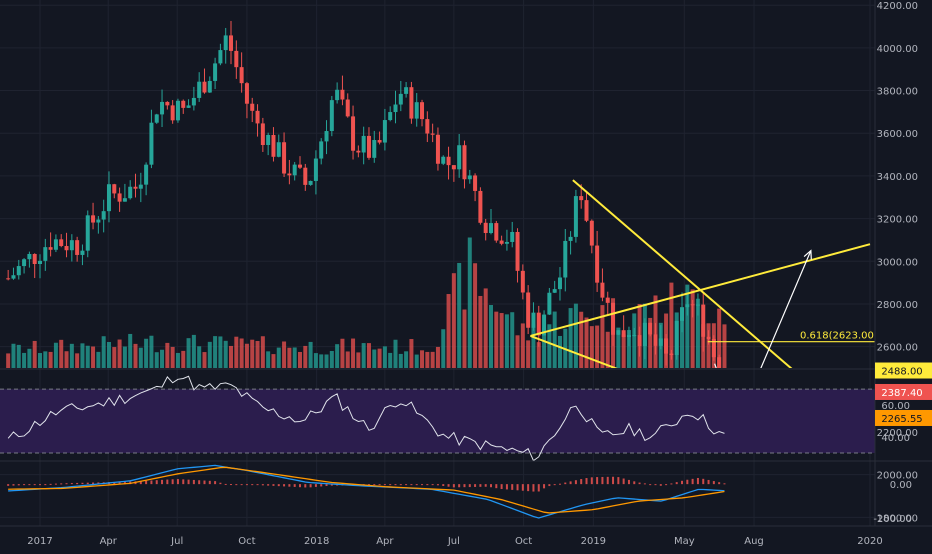 The width and height of the screenshot is (932, 554). Describe the element at coordinates (903, 394) in the screenshot. I see `price-labels: 2488.00 2387.40 2265.55` at that location.